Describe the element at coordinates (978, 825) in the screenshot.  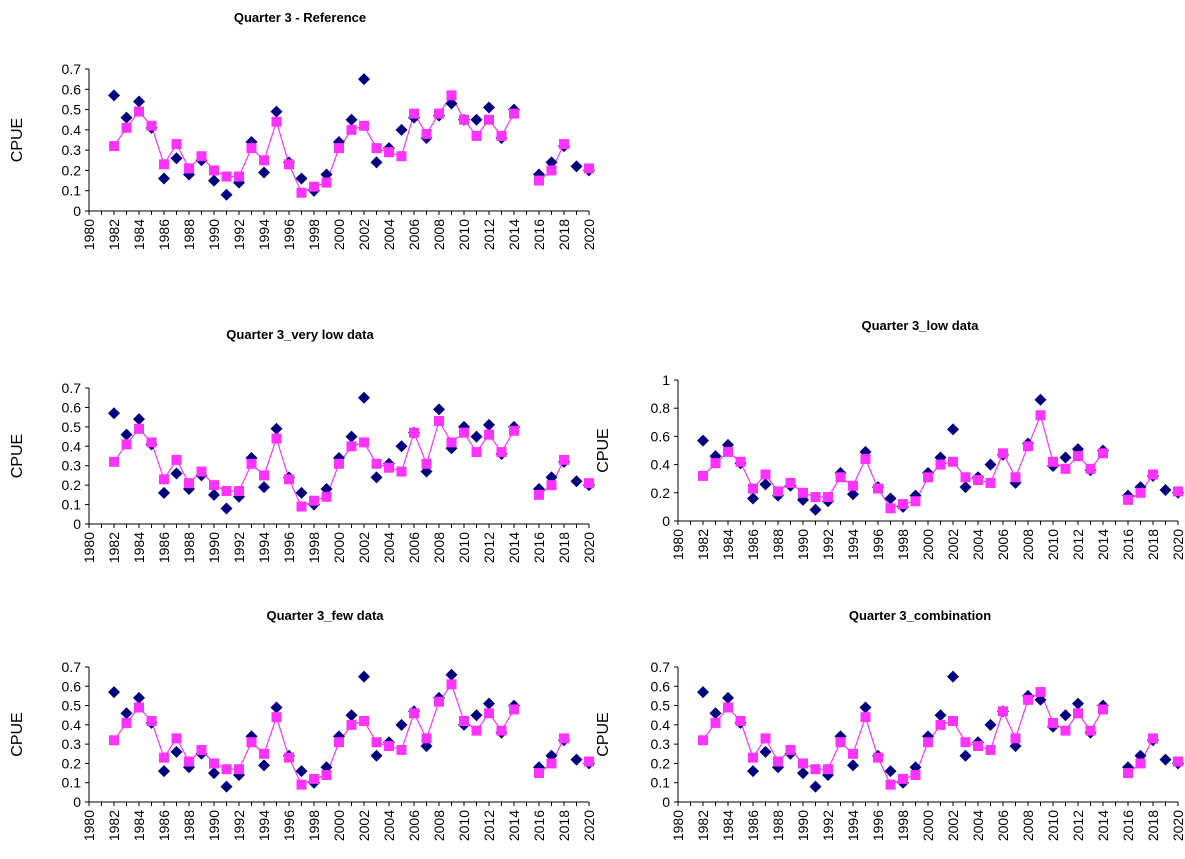
I see `x-tick-label: 2004` at that location.